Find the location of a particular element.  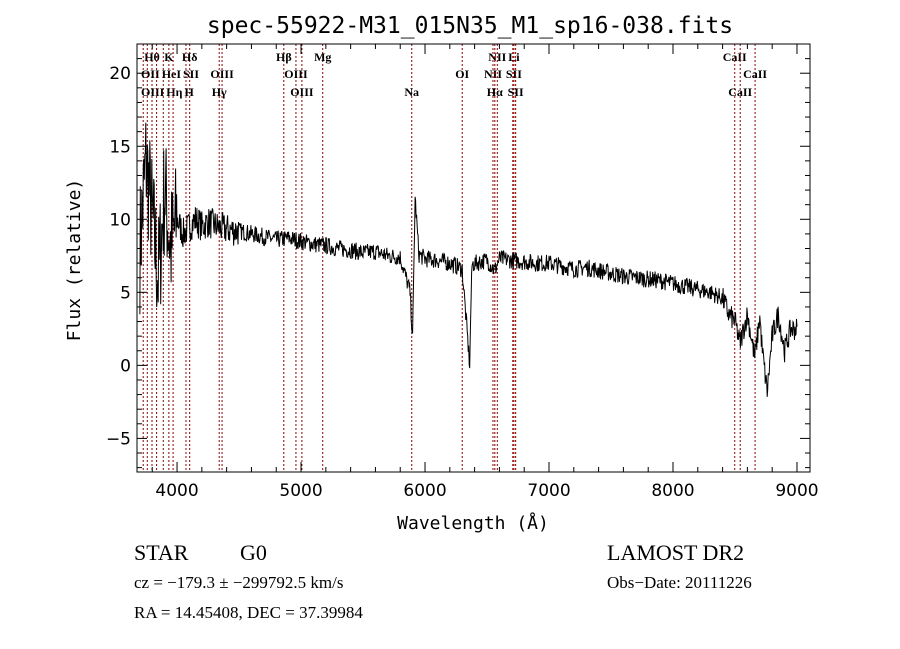

x-tick-label: 6000 is located at coordinates (424, 491).